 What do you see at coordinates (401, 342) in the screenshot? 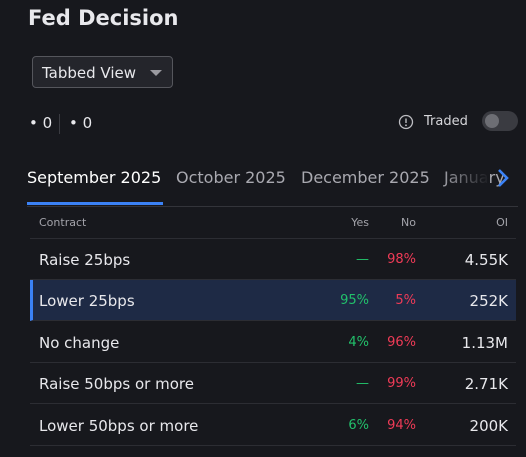
I see `no-price: 96%` at bounding box center [401, 342].